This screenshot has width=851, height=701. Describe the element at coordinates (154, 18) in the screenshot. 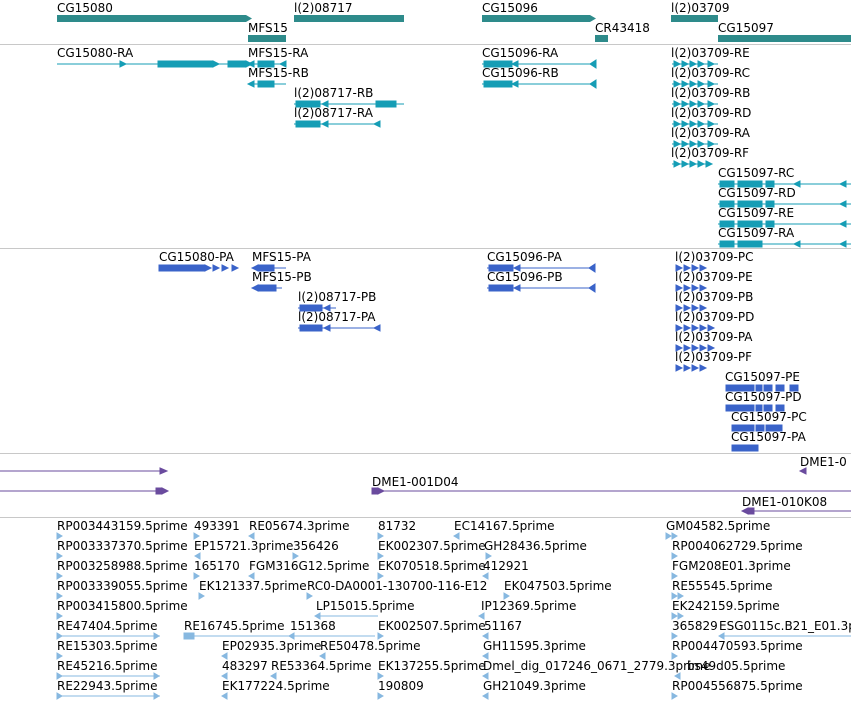

I see `gene-glyph-cg15080` at that location.